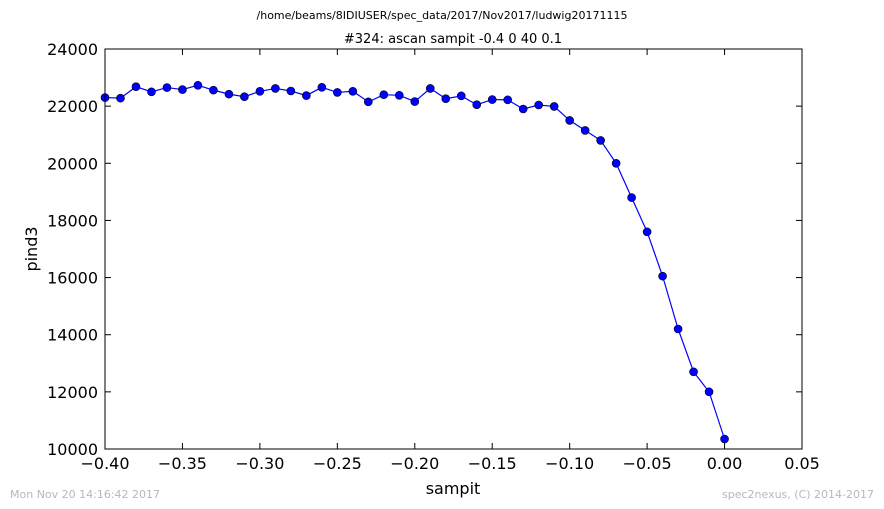 The height and width of the screenshot is (509, 884). I want to click on y-axis-label: pind3, so click(31, 248).